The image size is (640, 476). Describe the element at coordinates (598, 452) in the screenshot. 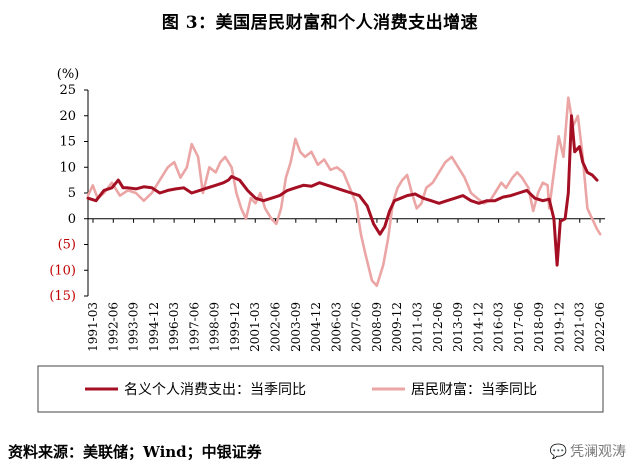

I see `watermark-text: 凭澜观涛` at that location.